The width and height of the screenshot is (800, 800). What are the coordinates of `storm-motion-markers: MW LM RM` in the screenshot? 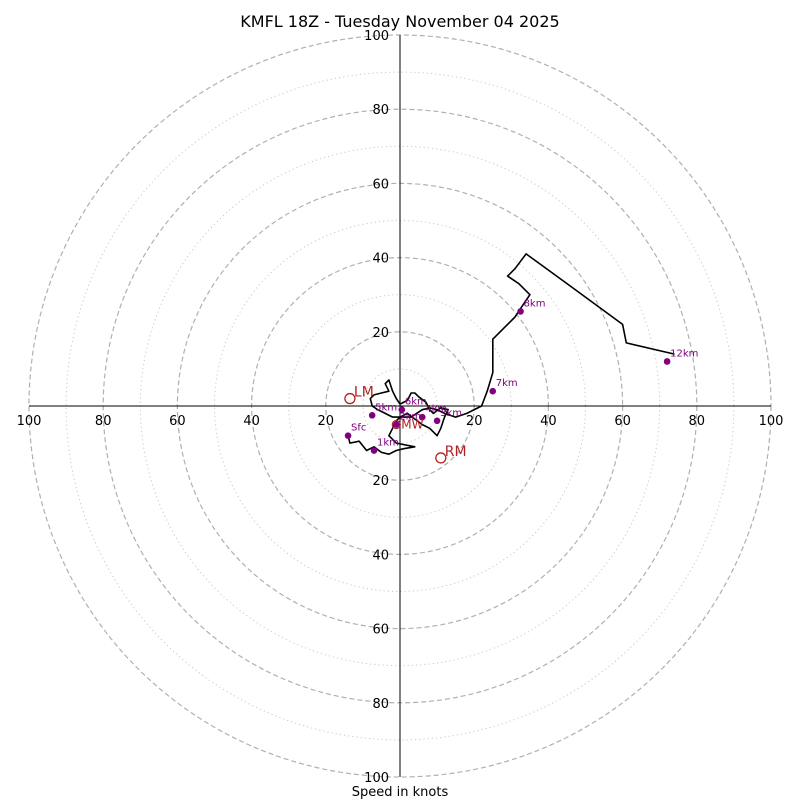 It's located at (405, 424).